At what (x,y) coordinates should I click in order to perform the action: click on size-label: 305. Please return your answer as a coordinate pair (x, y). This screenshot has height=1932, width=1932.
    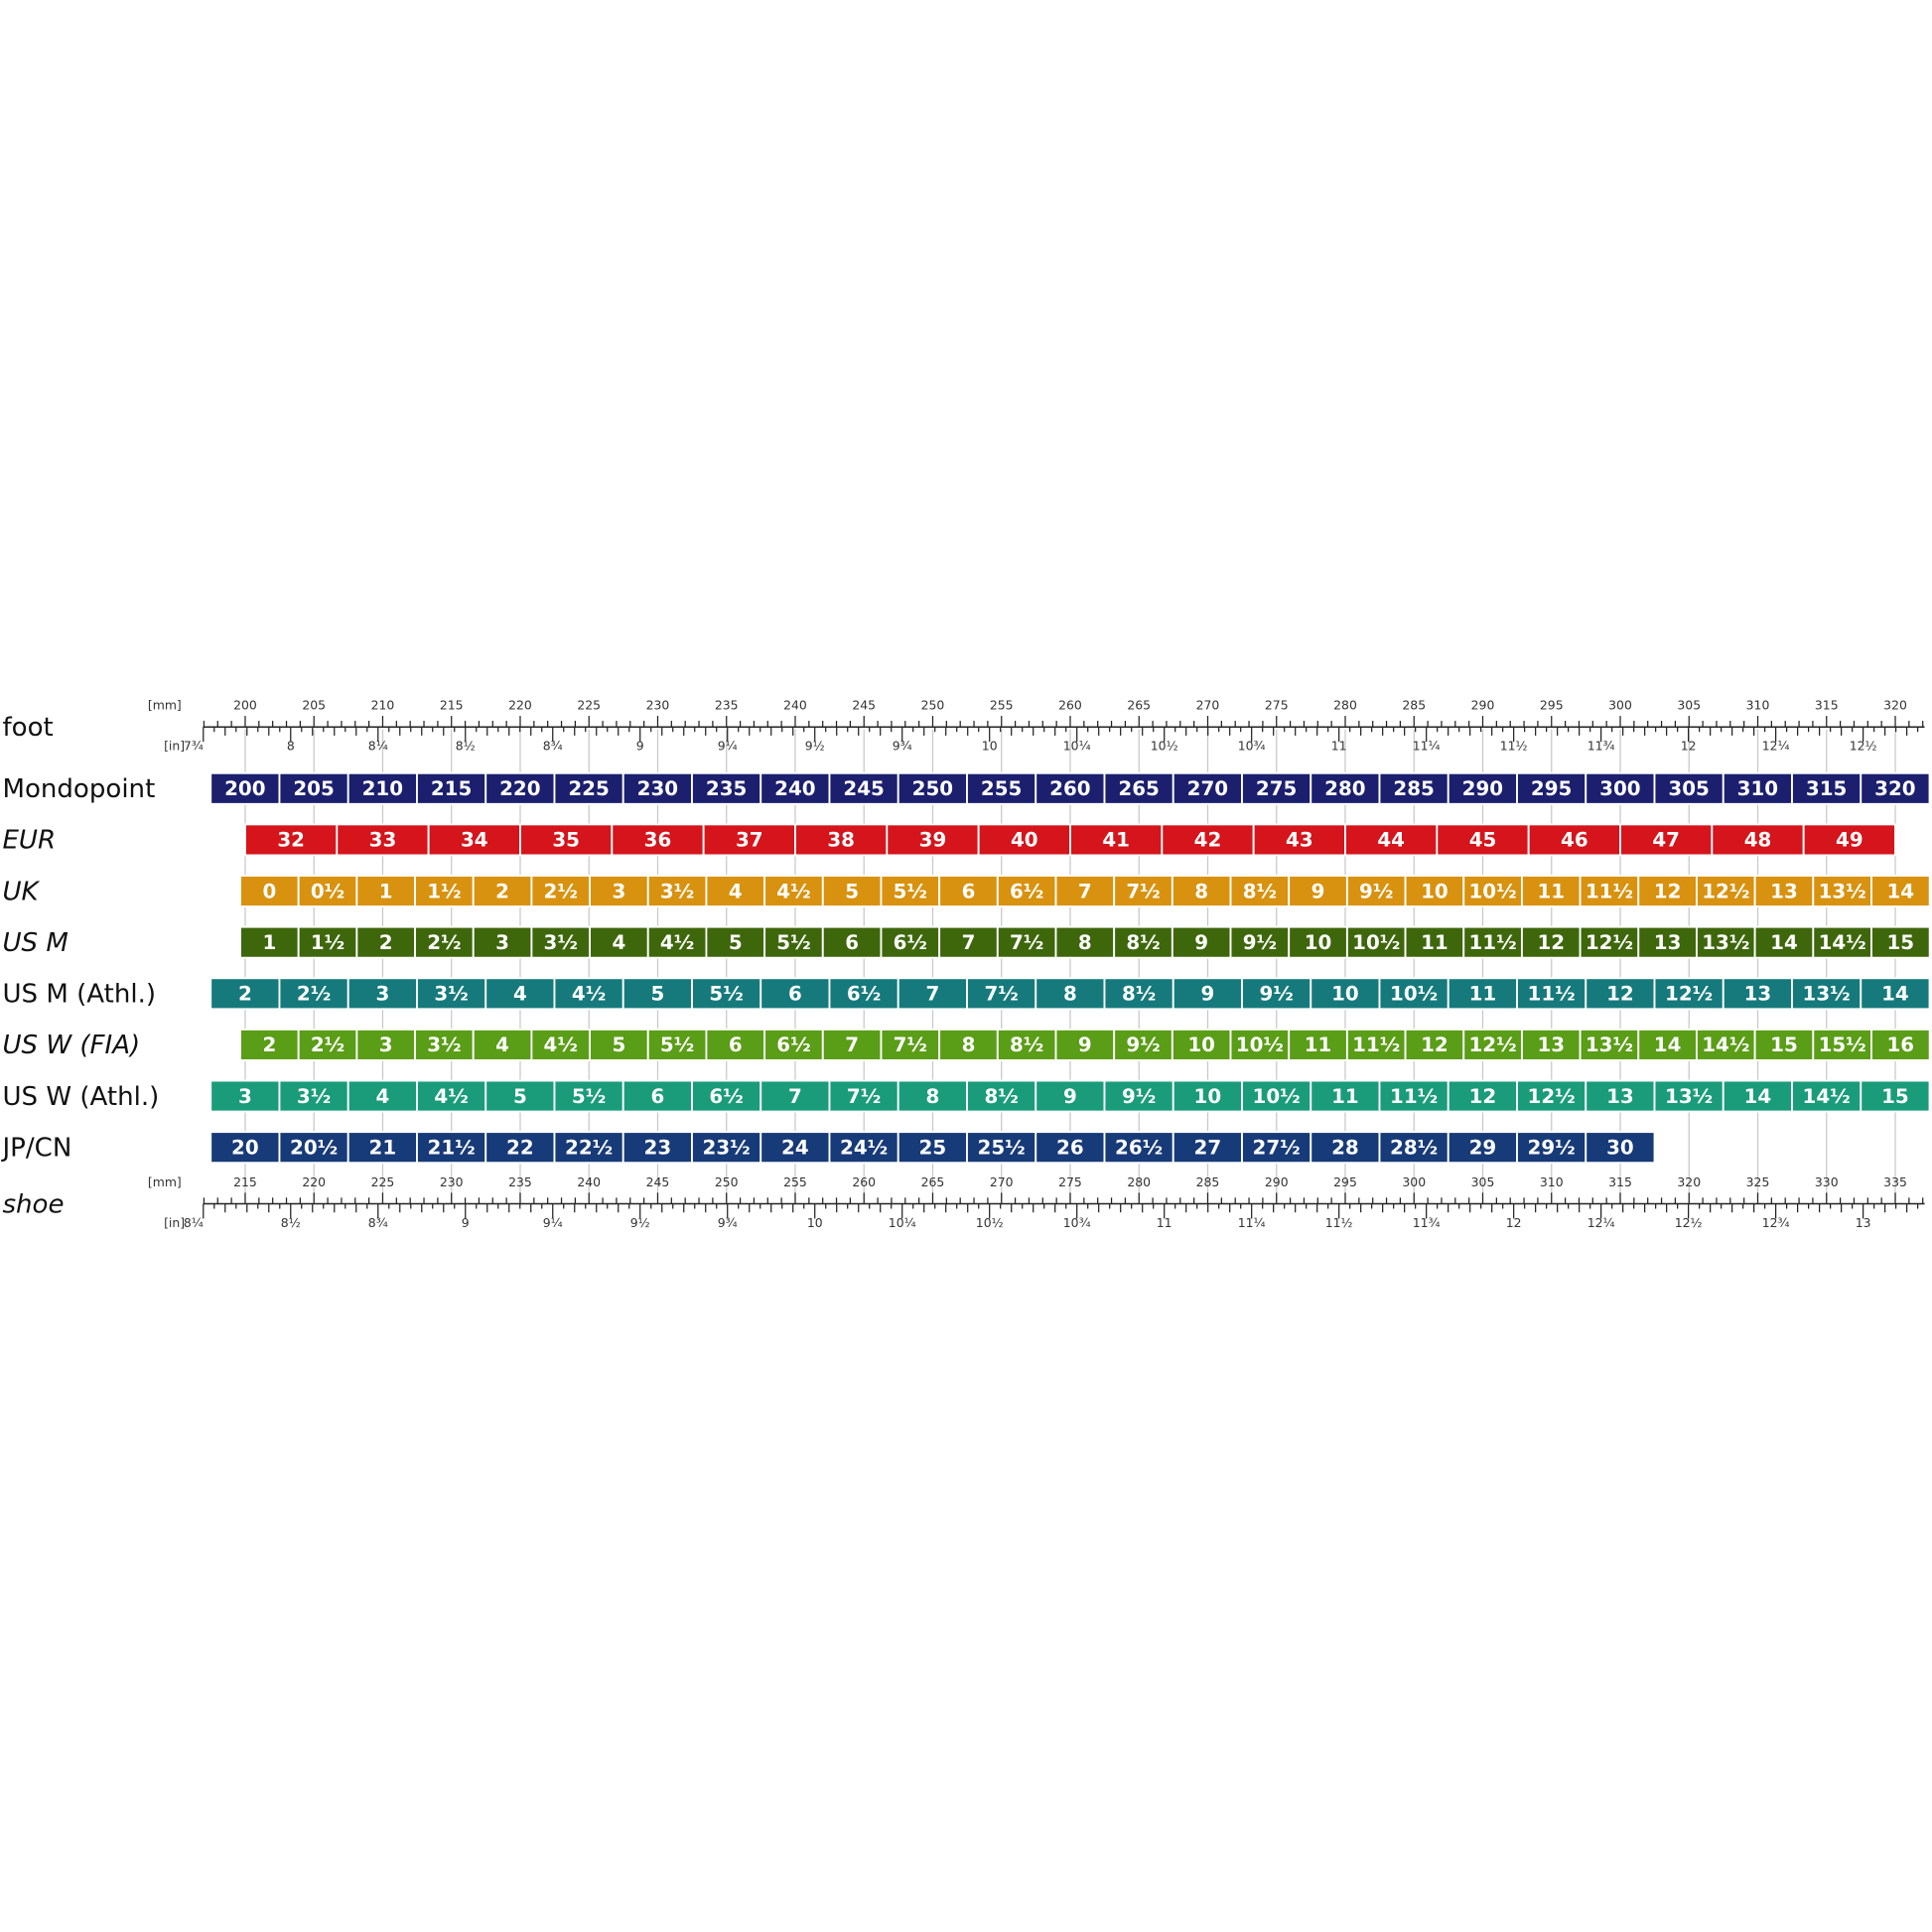
    Looking at the image, I should click on (1688, 788).